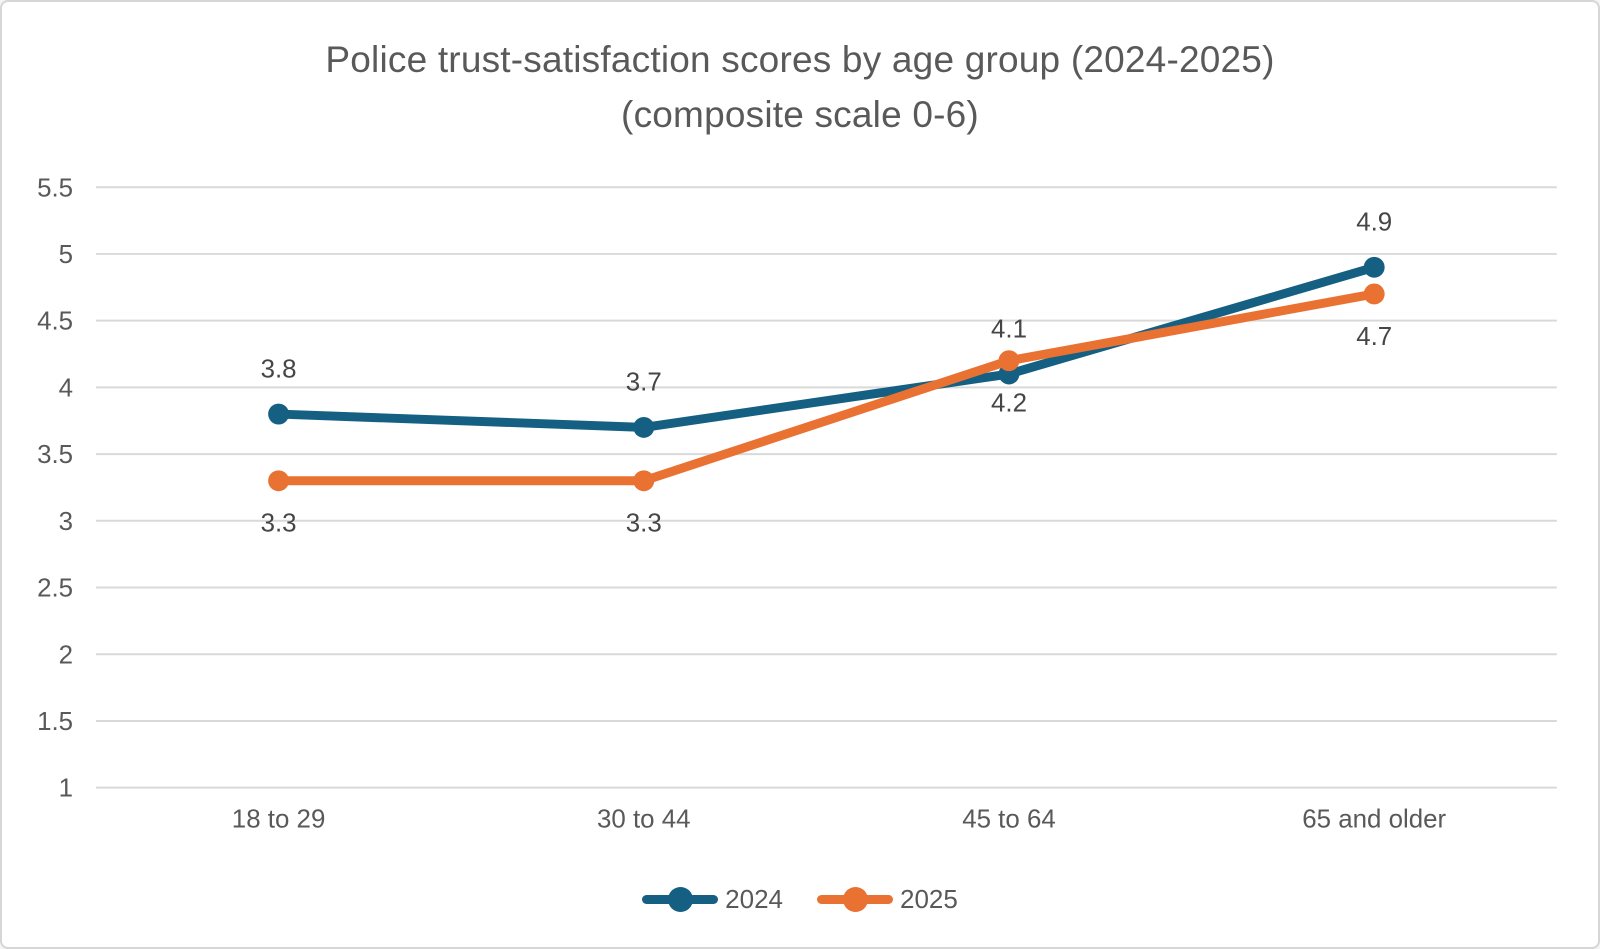 Image resolution: width=1600 pixels, height=949 pixels. I want to click on legend-label-2025: 2025, so click(929, 898).